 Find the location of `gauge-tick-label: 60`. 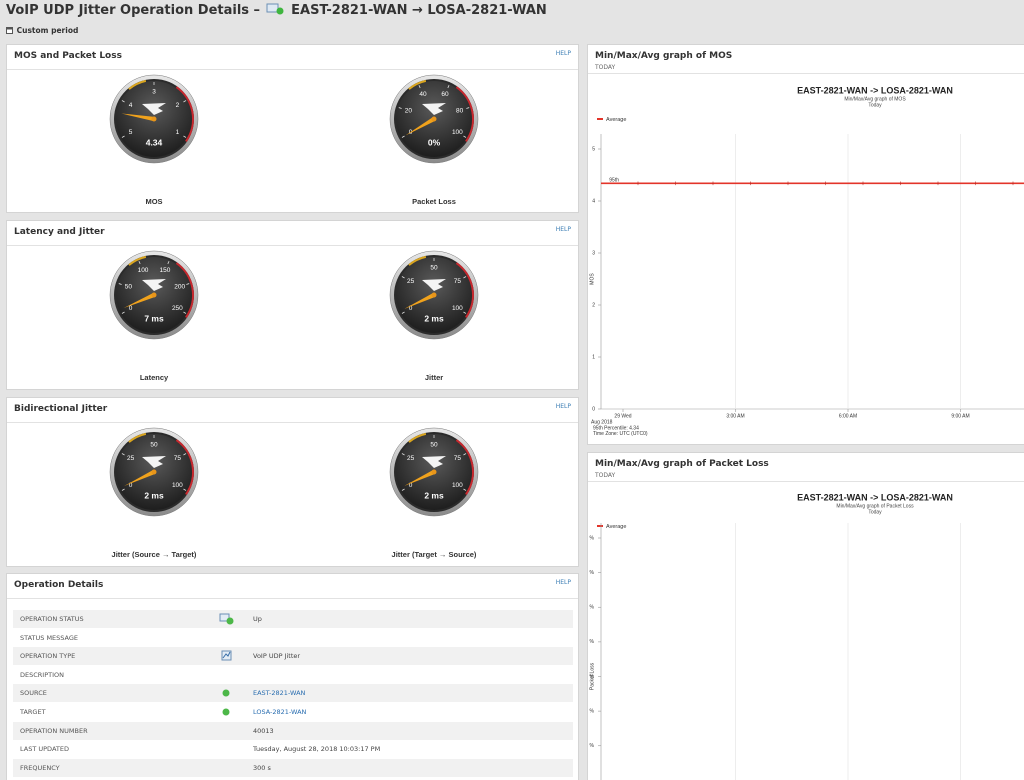

gauge-tick-label: 60 is located at coordinates (445, 94).